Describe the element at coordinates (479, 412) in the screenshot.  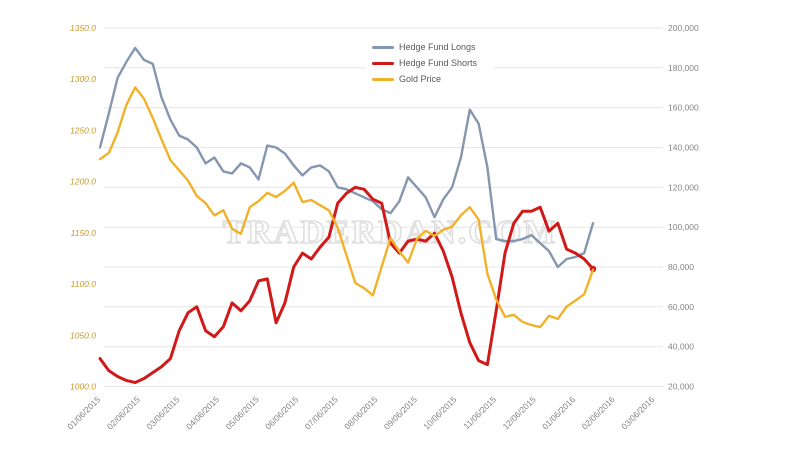
I see `x-axis-tick: 11/06/2015` at that location.